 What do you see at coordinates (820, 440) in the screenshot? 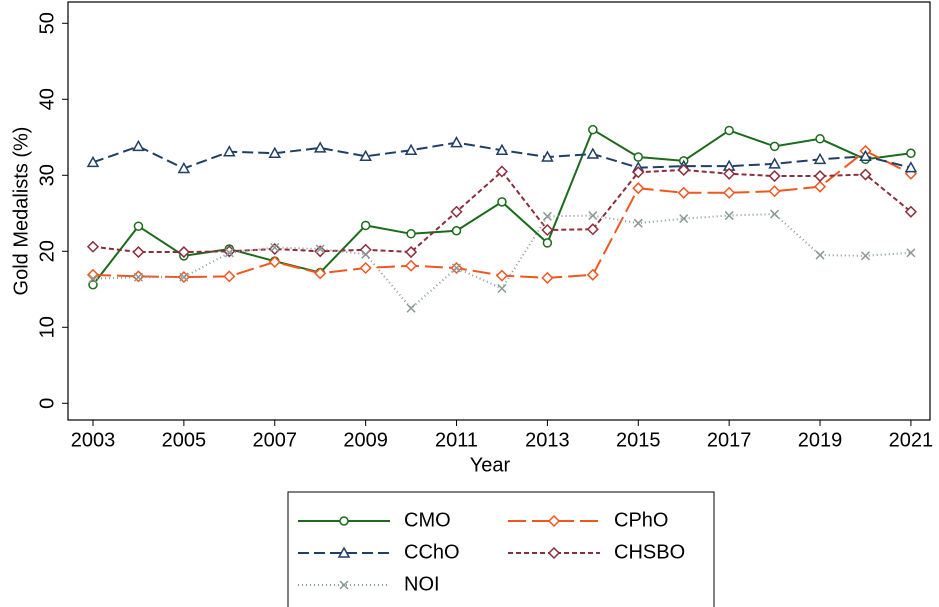
I see `x-tick-label: 2019` at bounding box center [820, 440].